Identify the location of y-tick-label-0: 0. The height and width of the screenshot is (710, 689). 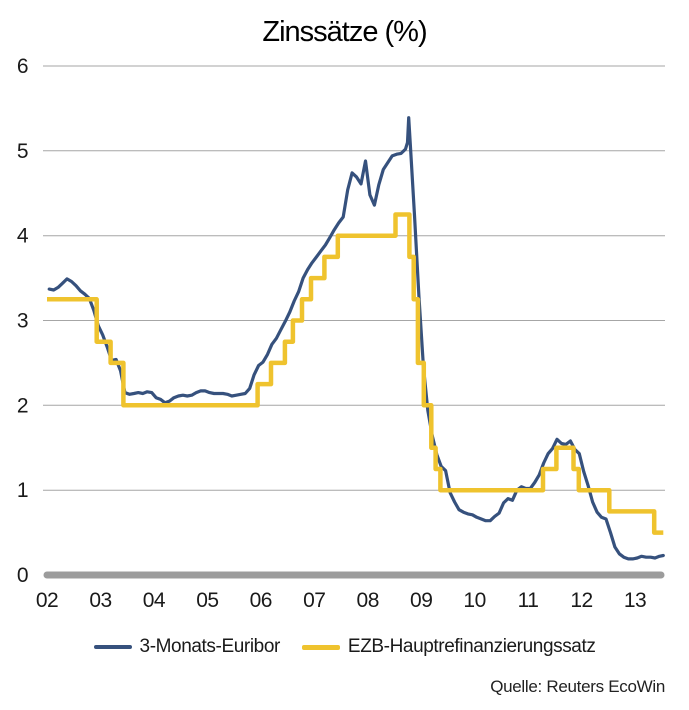
(22, 575).